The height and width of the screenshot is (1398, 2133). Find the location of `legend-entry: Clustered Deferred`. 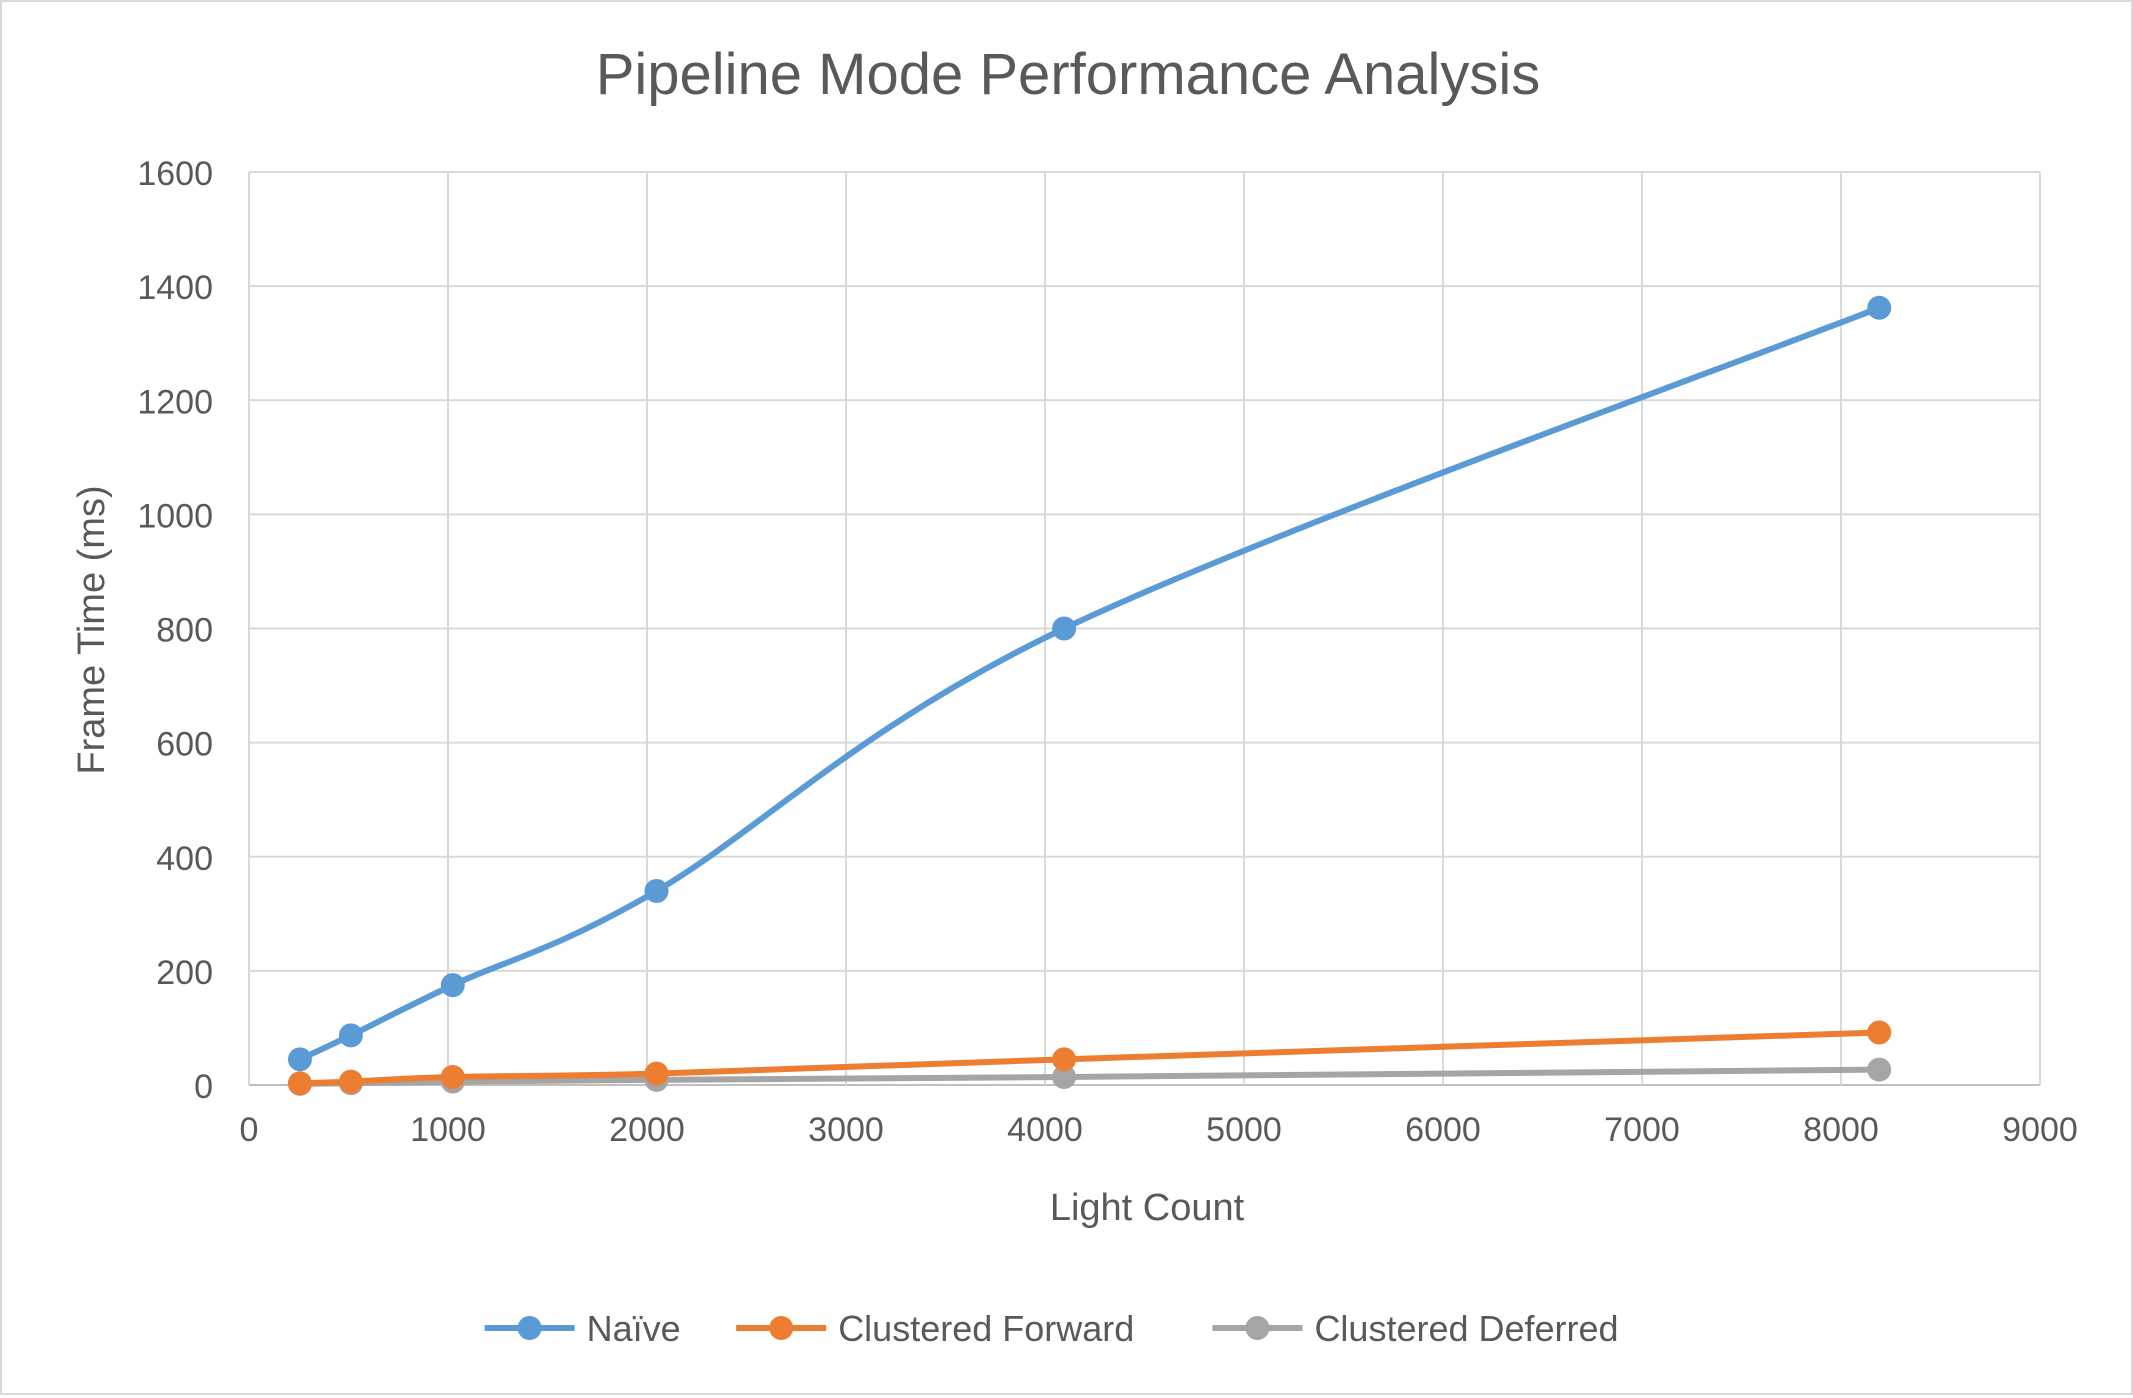

legend-entry: Clustered Deferred is located at coordinates (1415, 1328).